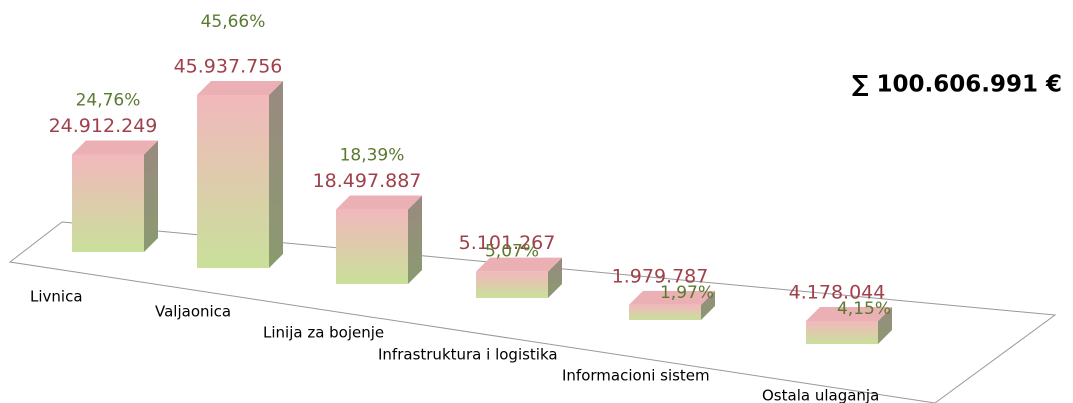 The height and width of the screenshot is (403, 1073). Describe the element at coordinates (323, 333) in the screenshot. I see `category-label: Linija za bojenje` at that location.